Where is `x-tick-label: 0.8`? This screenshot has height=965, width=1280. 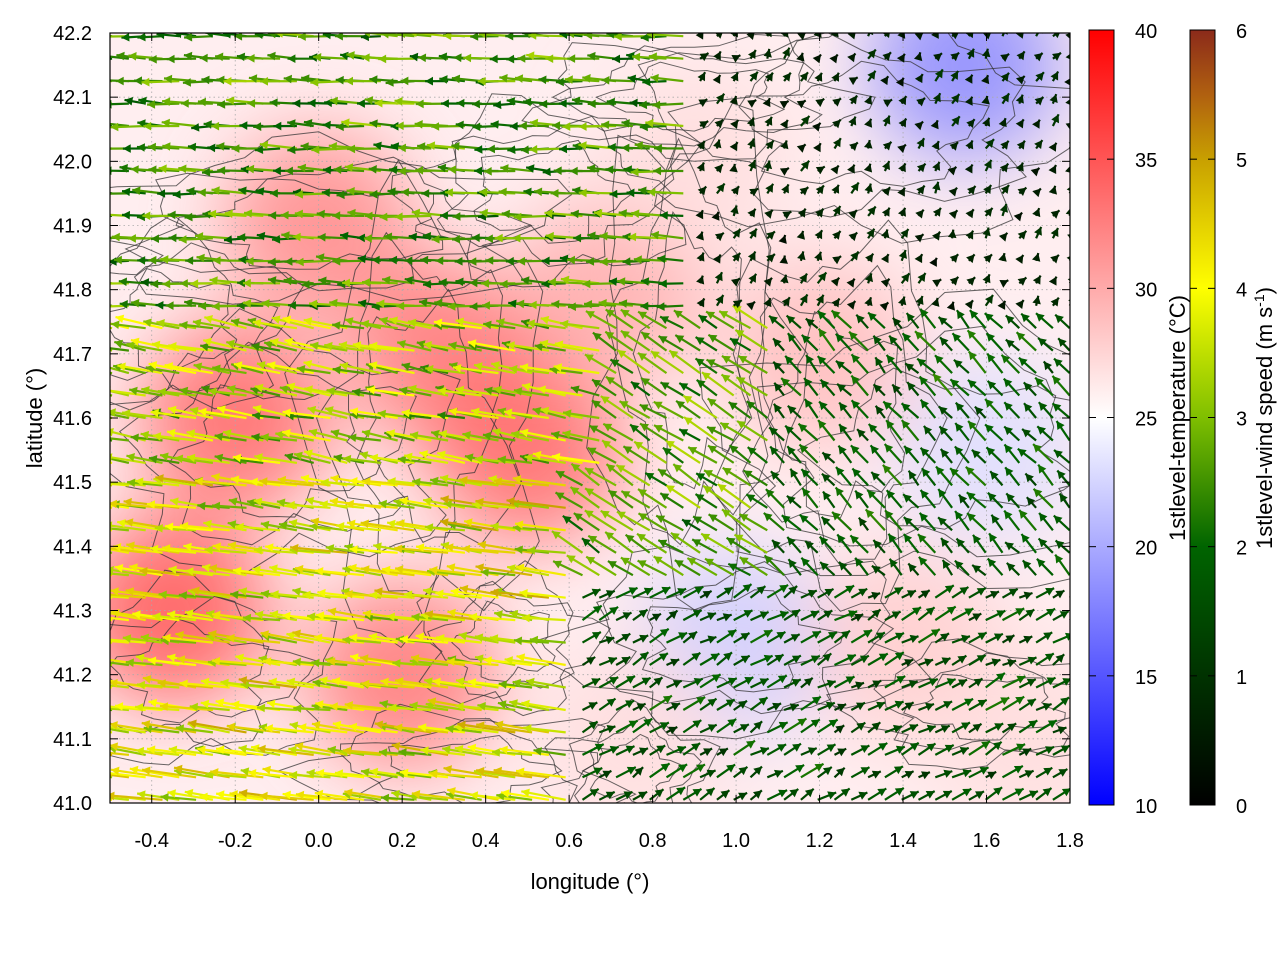 x-tick-label: 0.8 is located at coordinates (653, 841).